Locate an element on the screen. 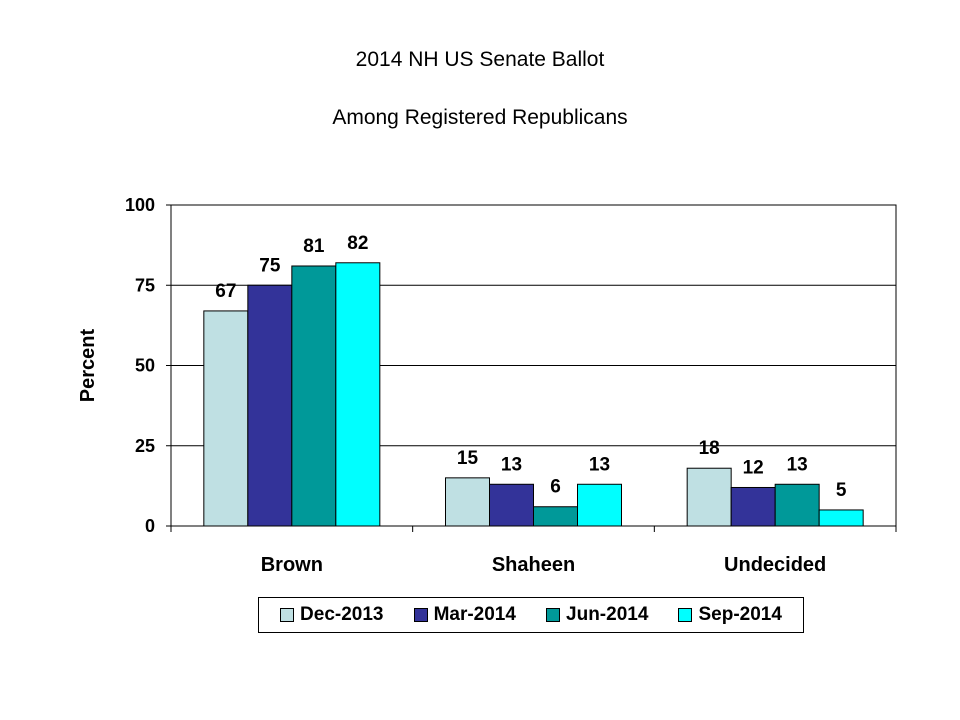  data-label: 15 is located at coordinates (468, 458).